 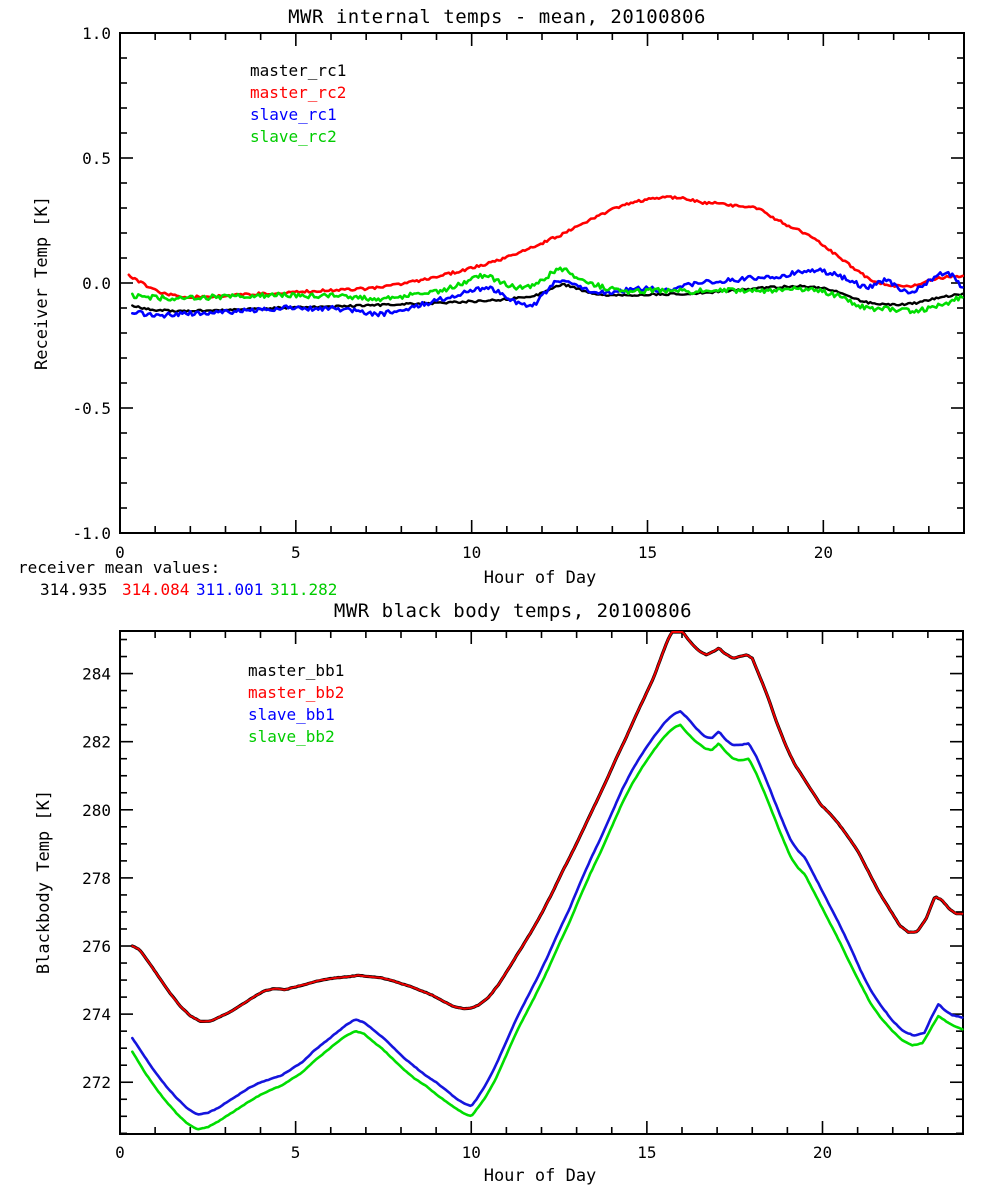 I want to click on y-tick-label: 278, so click(x=96, y=878).